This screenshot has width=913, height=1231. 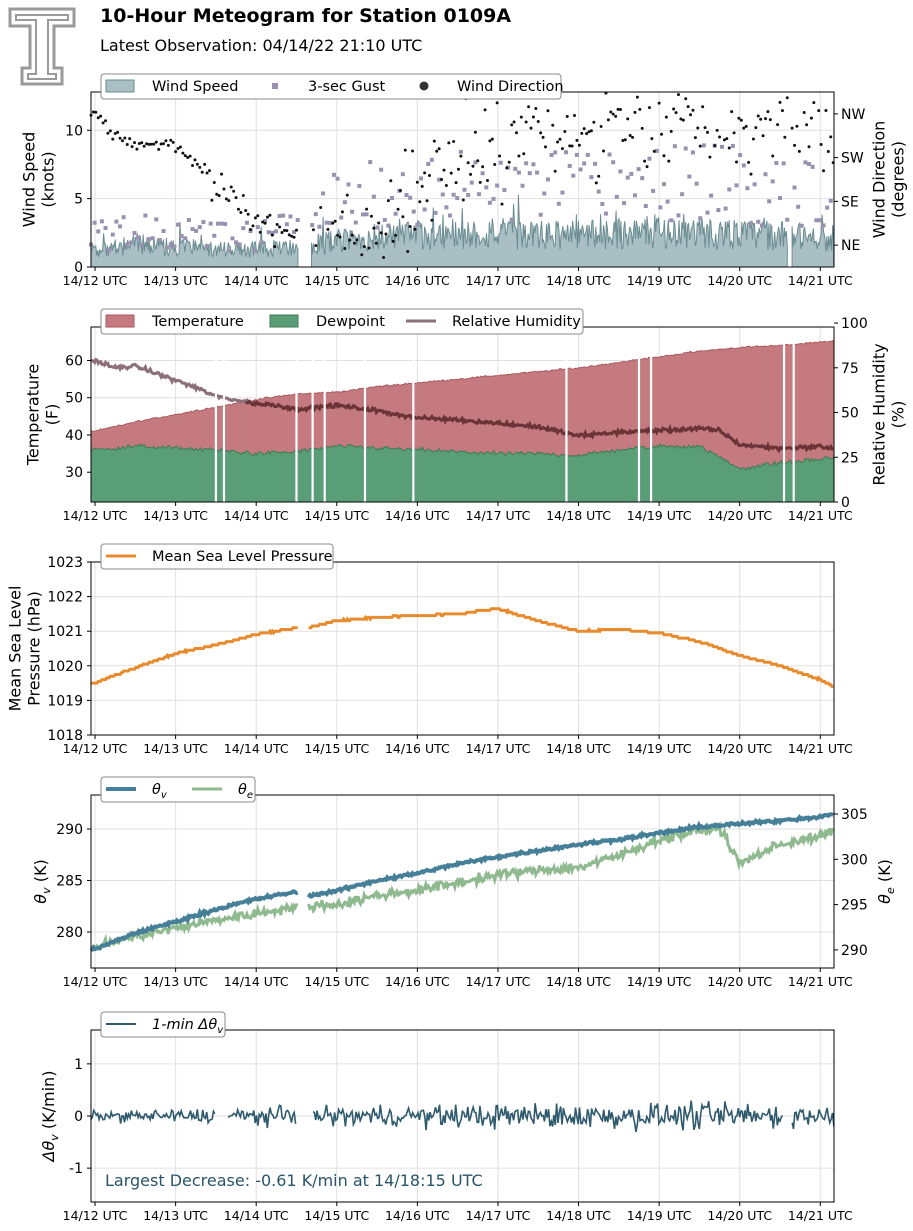 What do you see at coordinates (845, 503) in the screenshot?
I see `thermo-y2tick-label: 0` at bounding box center [845, 503].